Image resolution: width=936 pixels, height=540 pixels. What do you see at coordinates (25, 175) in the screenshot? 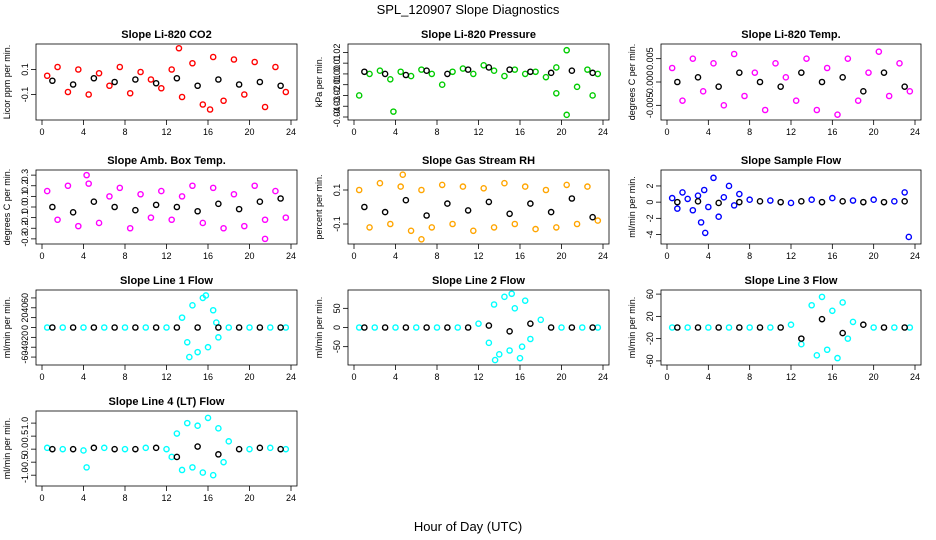
I see `y-tick-label: 0.3` at bounding box center [25, 175].